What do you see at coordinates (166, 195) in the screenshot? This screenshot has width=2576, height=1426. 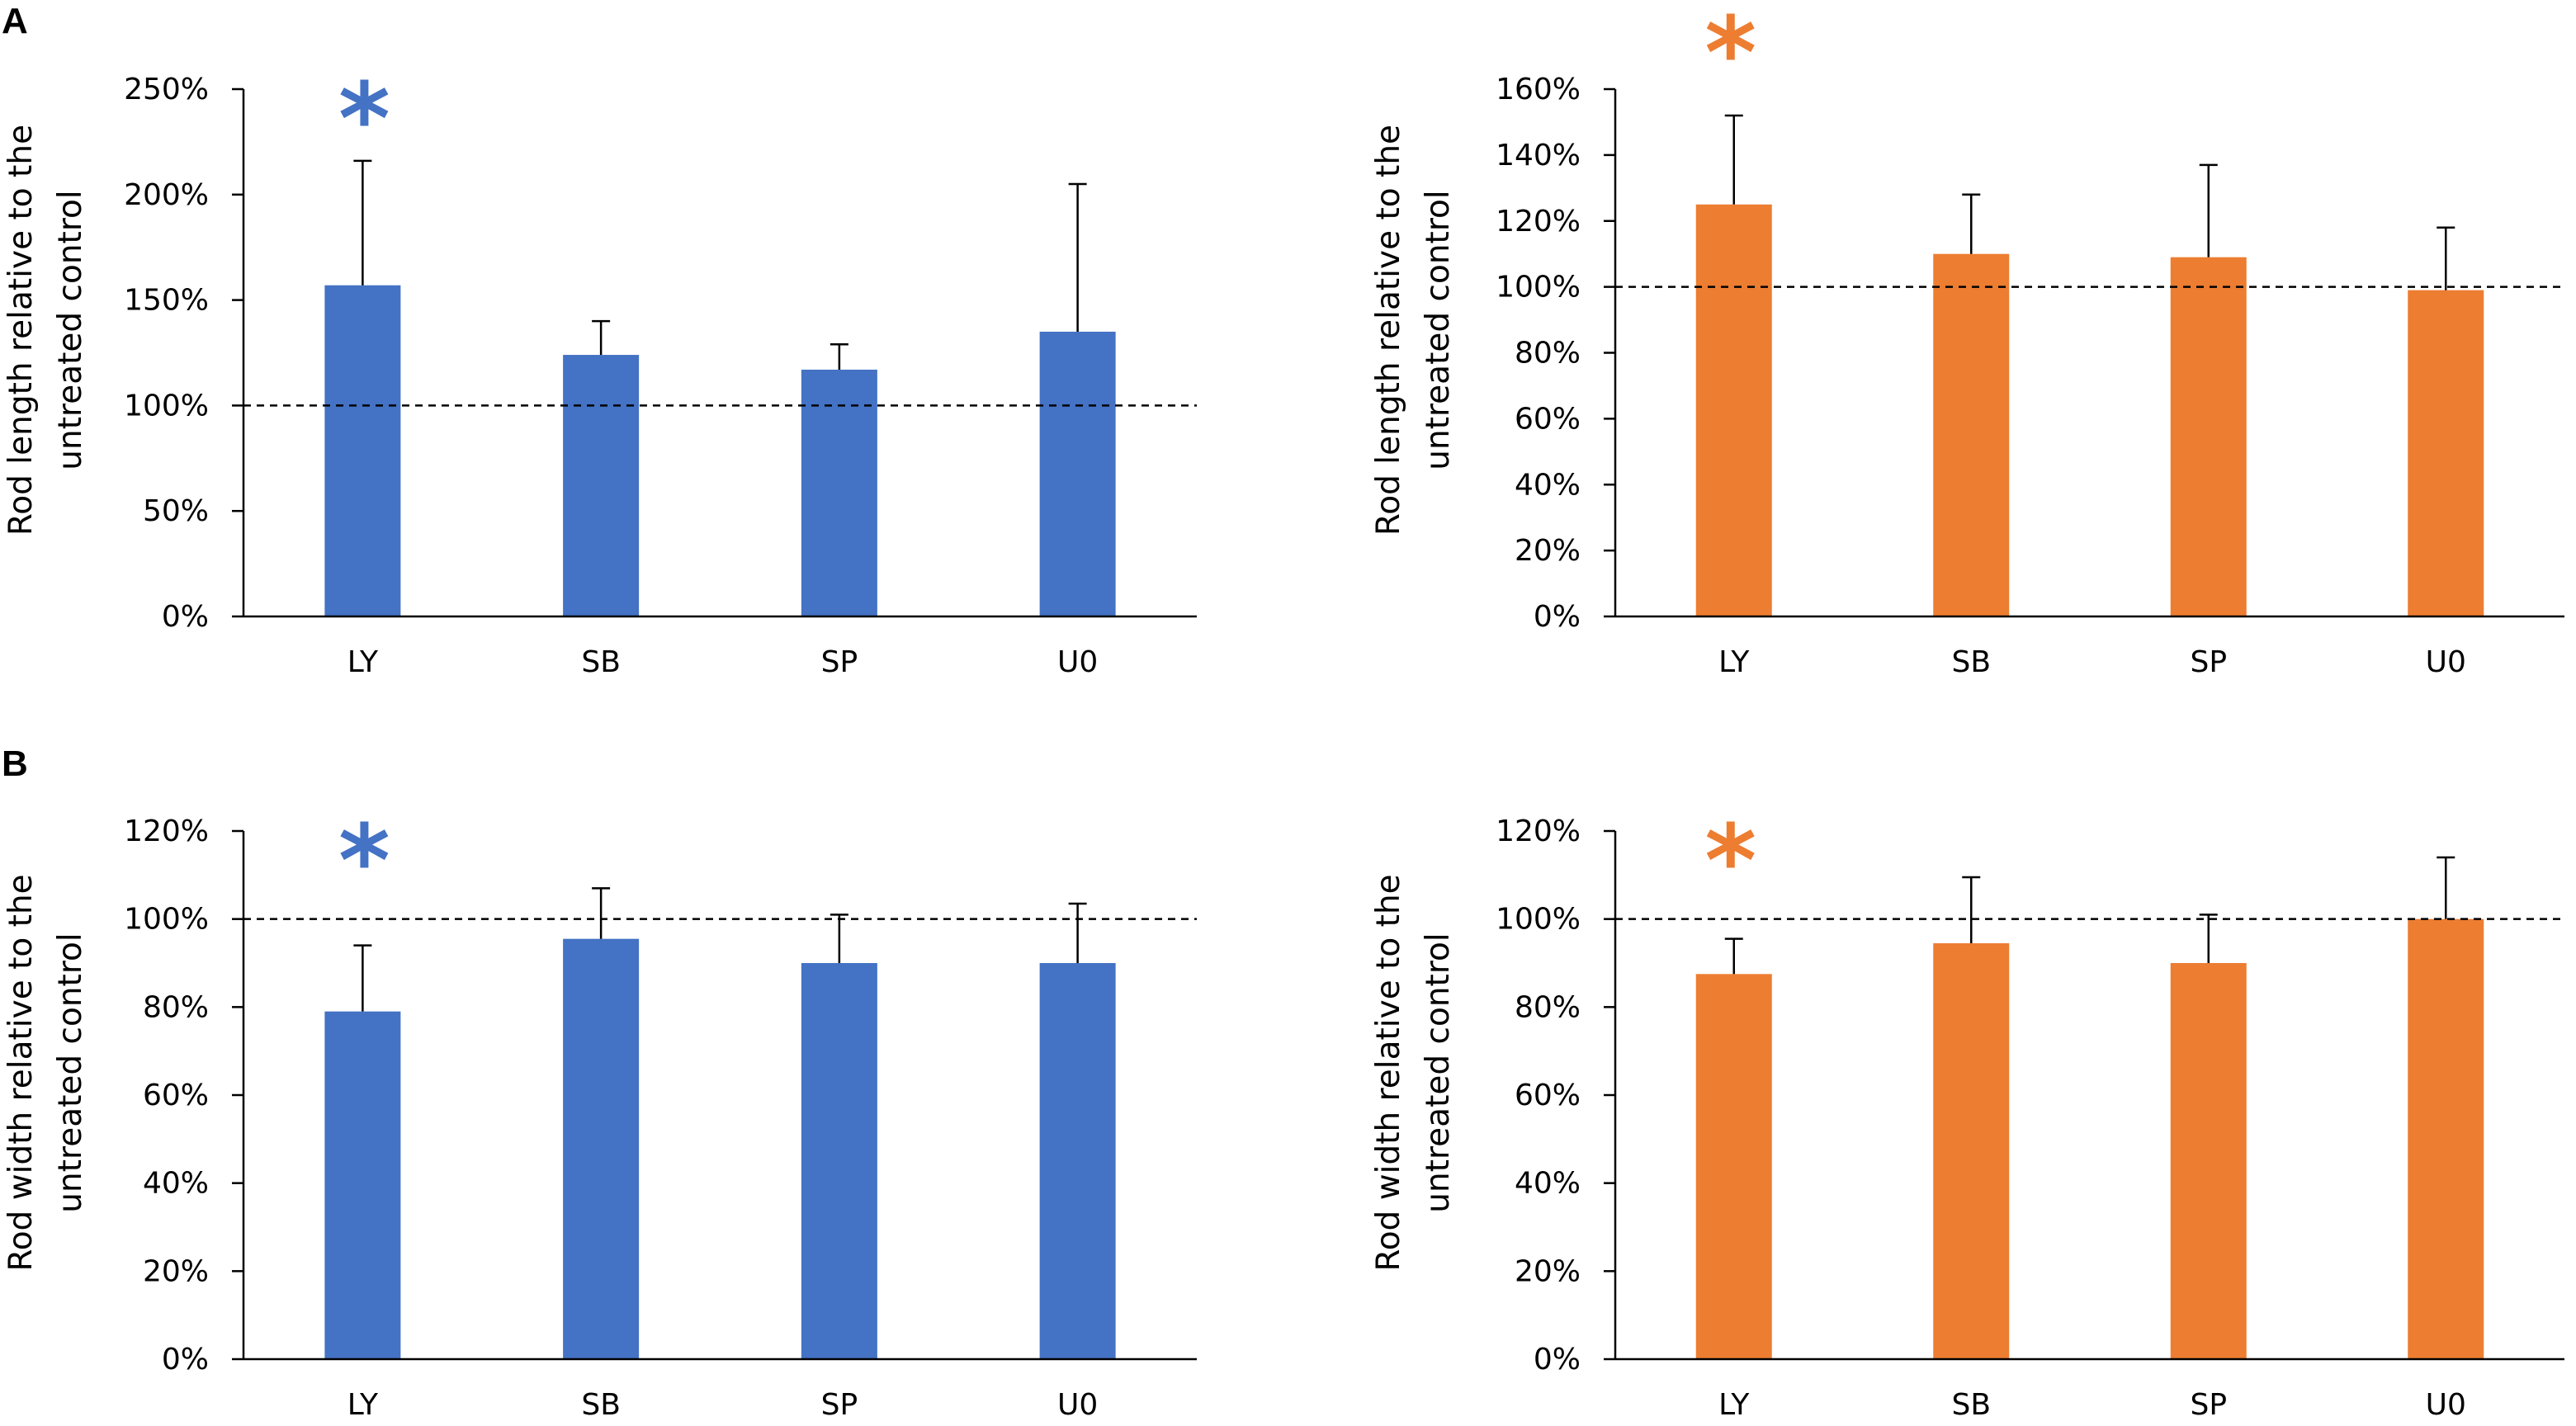 I see `y-tick-label: 200%` at bounding box center [166, 195].